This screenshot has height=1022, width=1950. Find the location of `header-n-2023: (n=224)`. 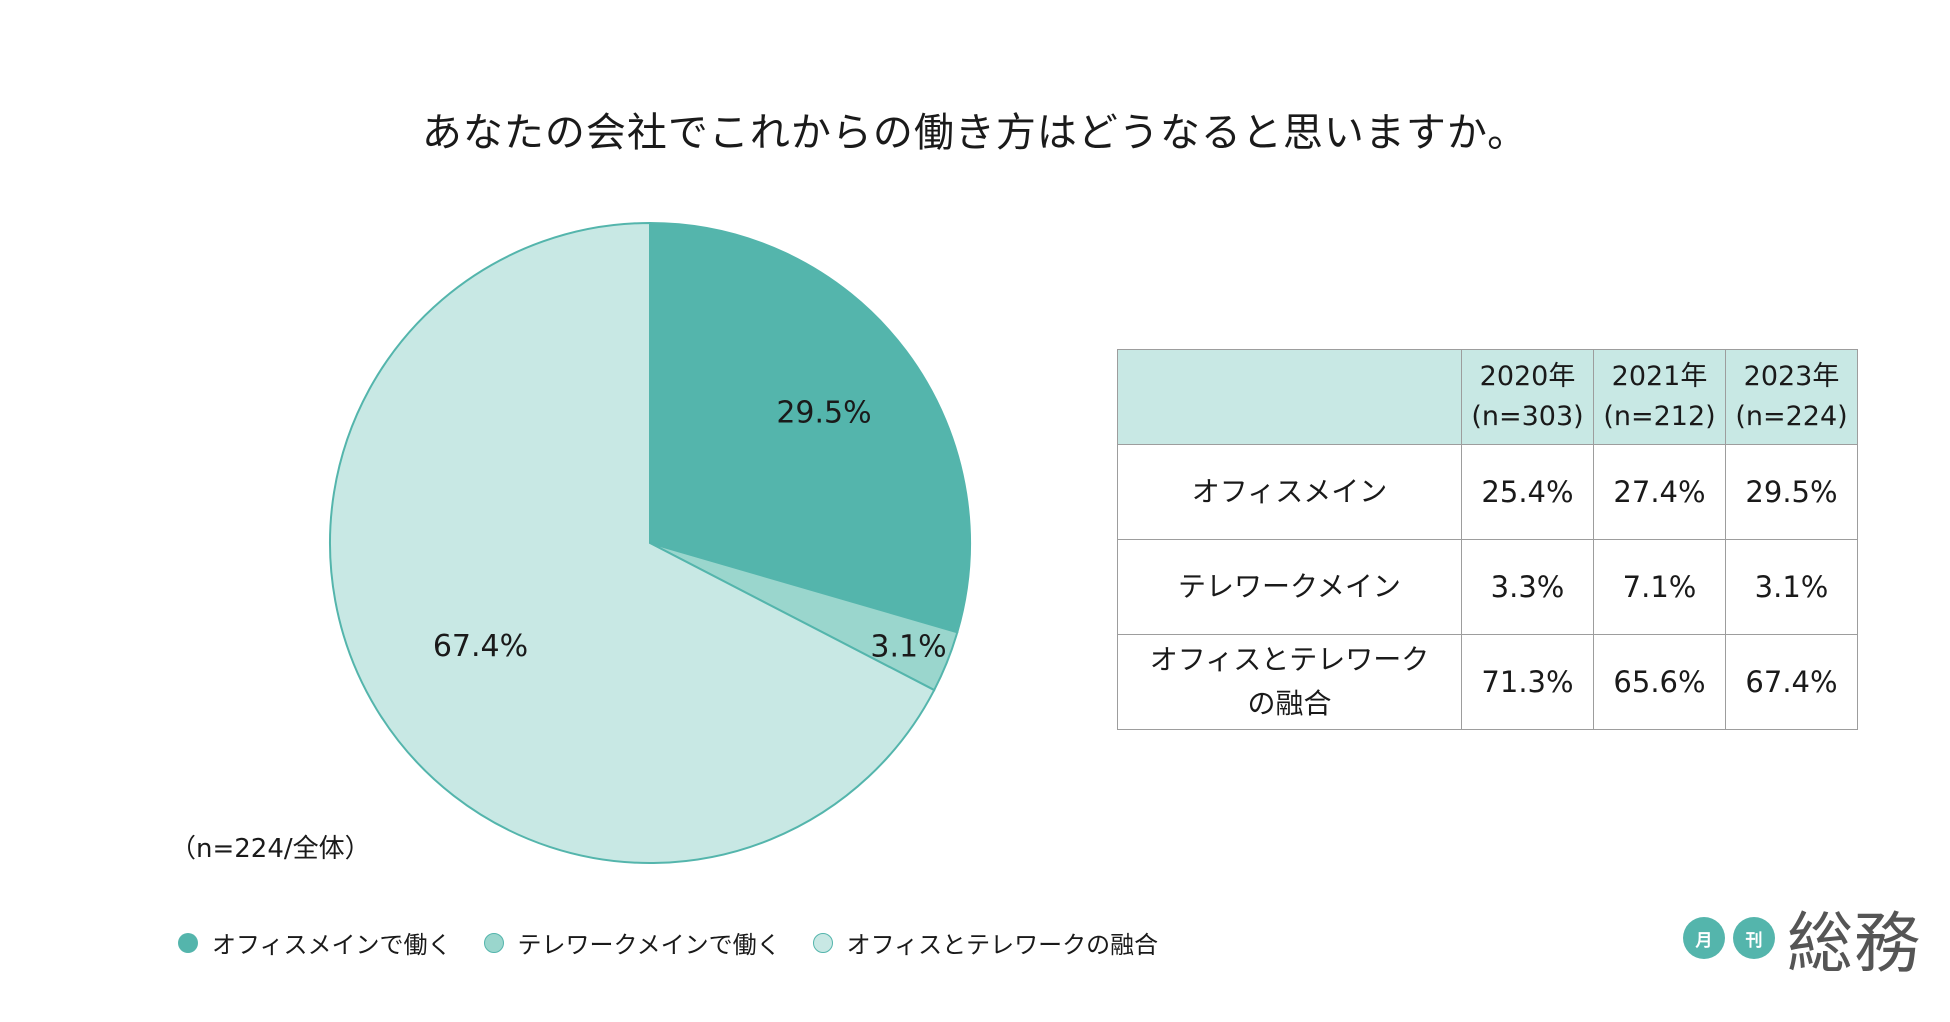

header-n-2023: (n=224) is located at coordinates (1791, 416).